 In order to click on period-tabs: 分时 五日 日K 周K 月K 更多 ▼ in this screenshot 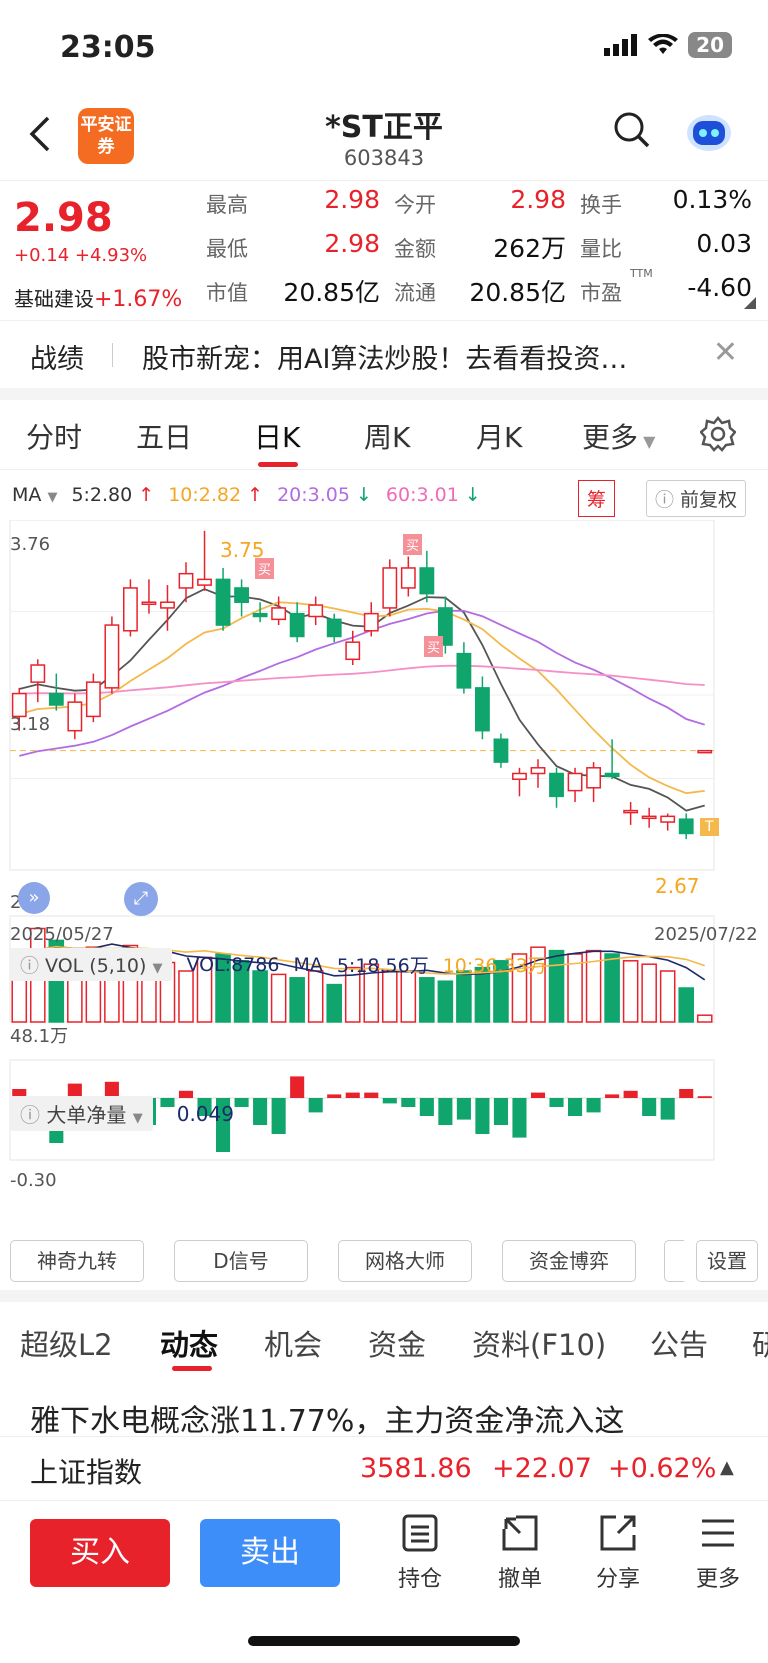, I will do `click(384, 435)`.